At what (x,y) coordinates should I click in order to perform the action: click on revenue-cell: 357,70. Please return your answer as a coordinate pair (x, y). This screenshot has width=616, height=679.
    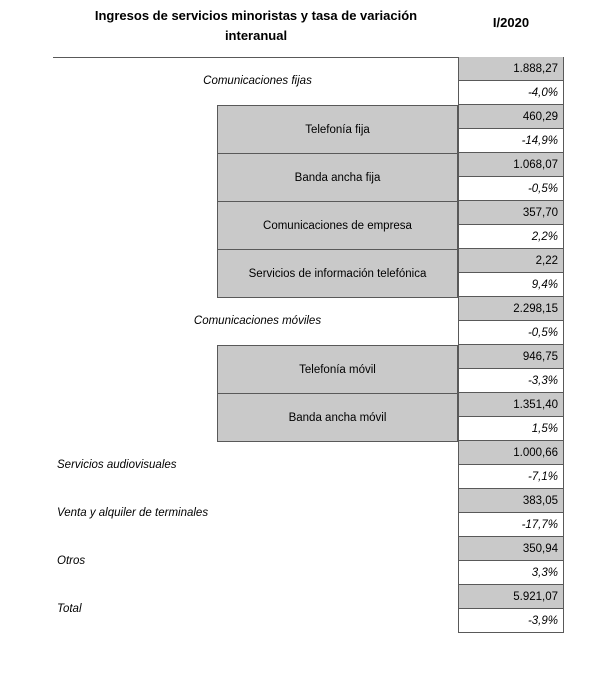
    Looking at the image, I should click on (511, 213).